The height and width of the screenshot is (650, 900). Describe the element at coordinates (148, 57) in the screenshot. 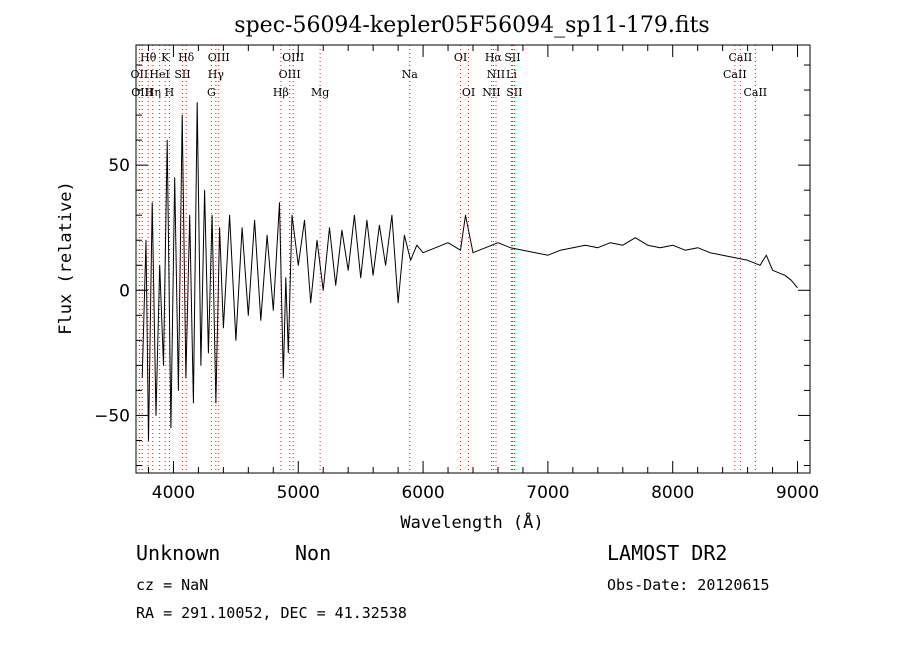

I see `line-marker-label-0: Hθ` at that location.